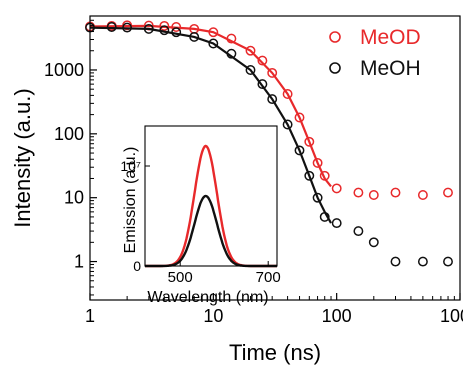 This screenshot has height=375, width=463. What do you see at coordinates (375, 53) in the screenshot?
I see `legend: MeOD MeOH` at bounding box center [375, 53].